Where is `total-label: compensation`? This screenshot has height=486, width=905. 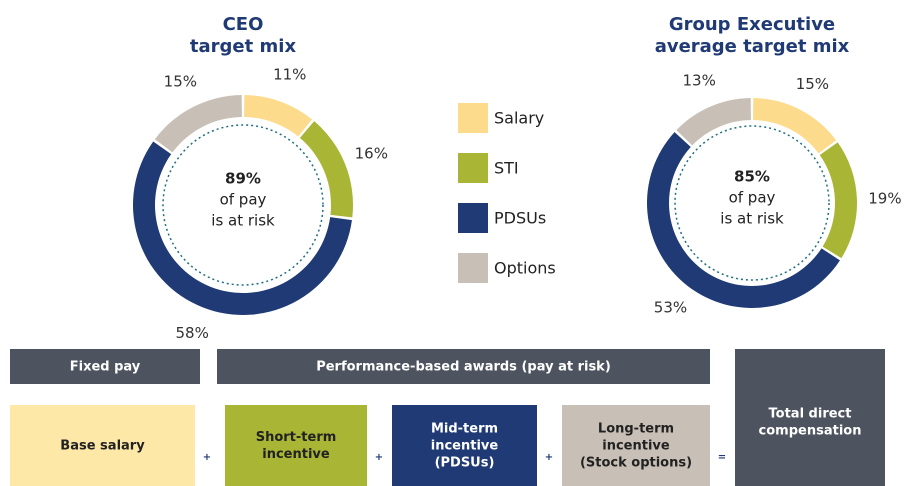
total-label: compensation is located at coordinates (810, 431).